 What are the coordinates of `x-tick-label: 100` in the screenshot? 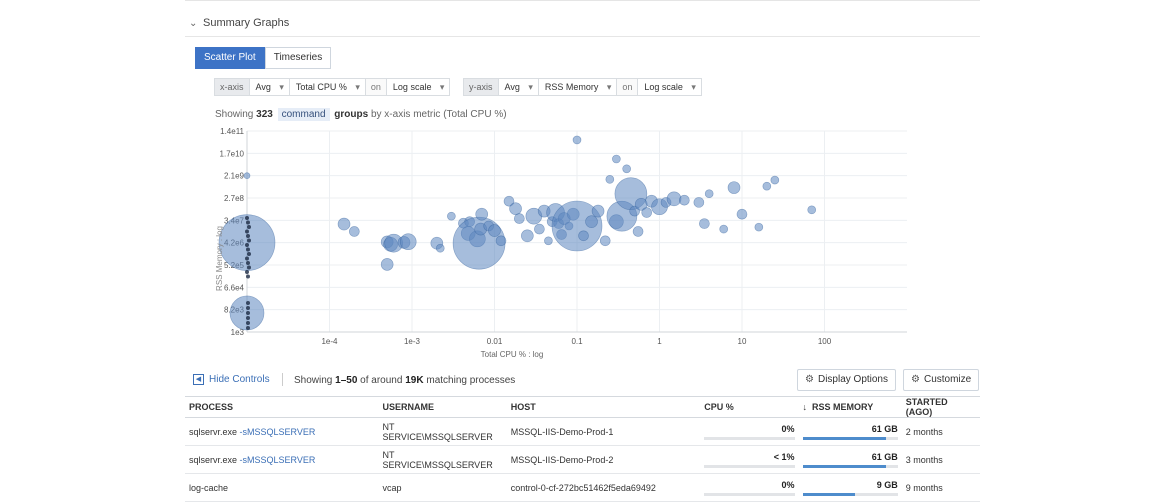 It's located at (825, 341).